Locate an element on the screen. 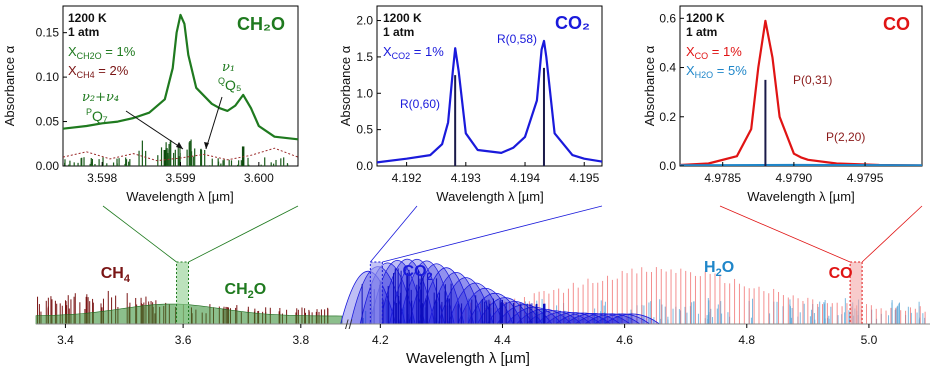 This screenshot has height=375, width=932. full-xtick-label: 3.6 is located at coordinates (183, 340).